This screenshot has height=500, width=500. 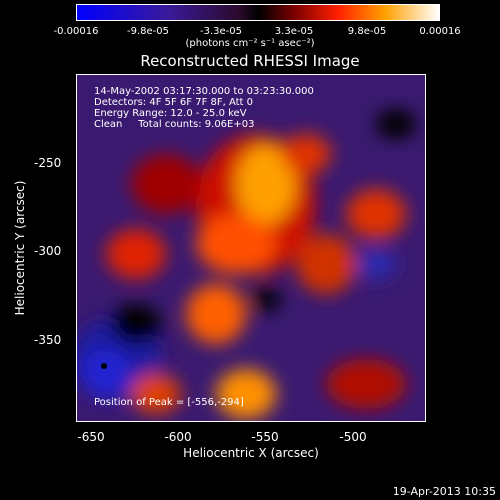 I want to click on info-energy: Energy Range: 12.0 - 25.0 keV, so click(x=170, y=113).